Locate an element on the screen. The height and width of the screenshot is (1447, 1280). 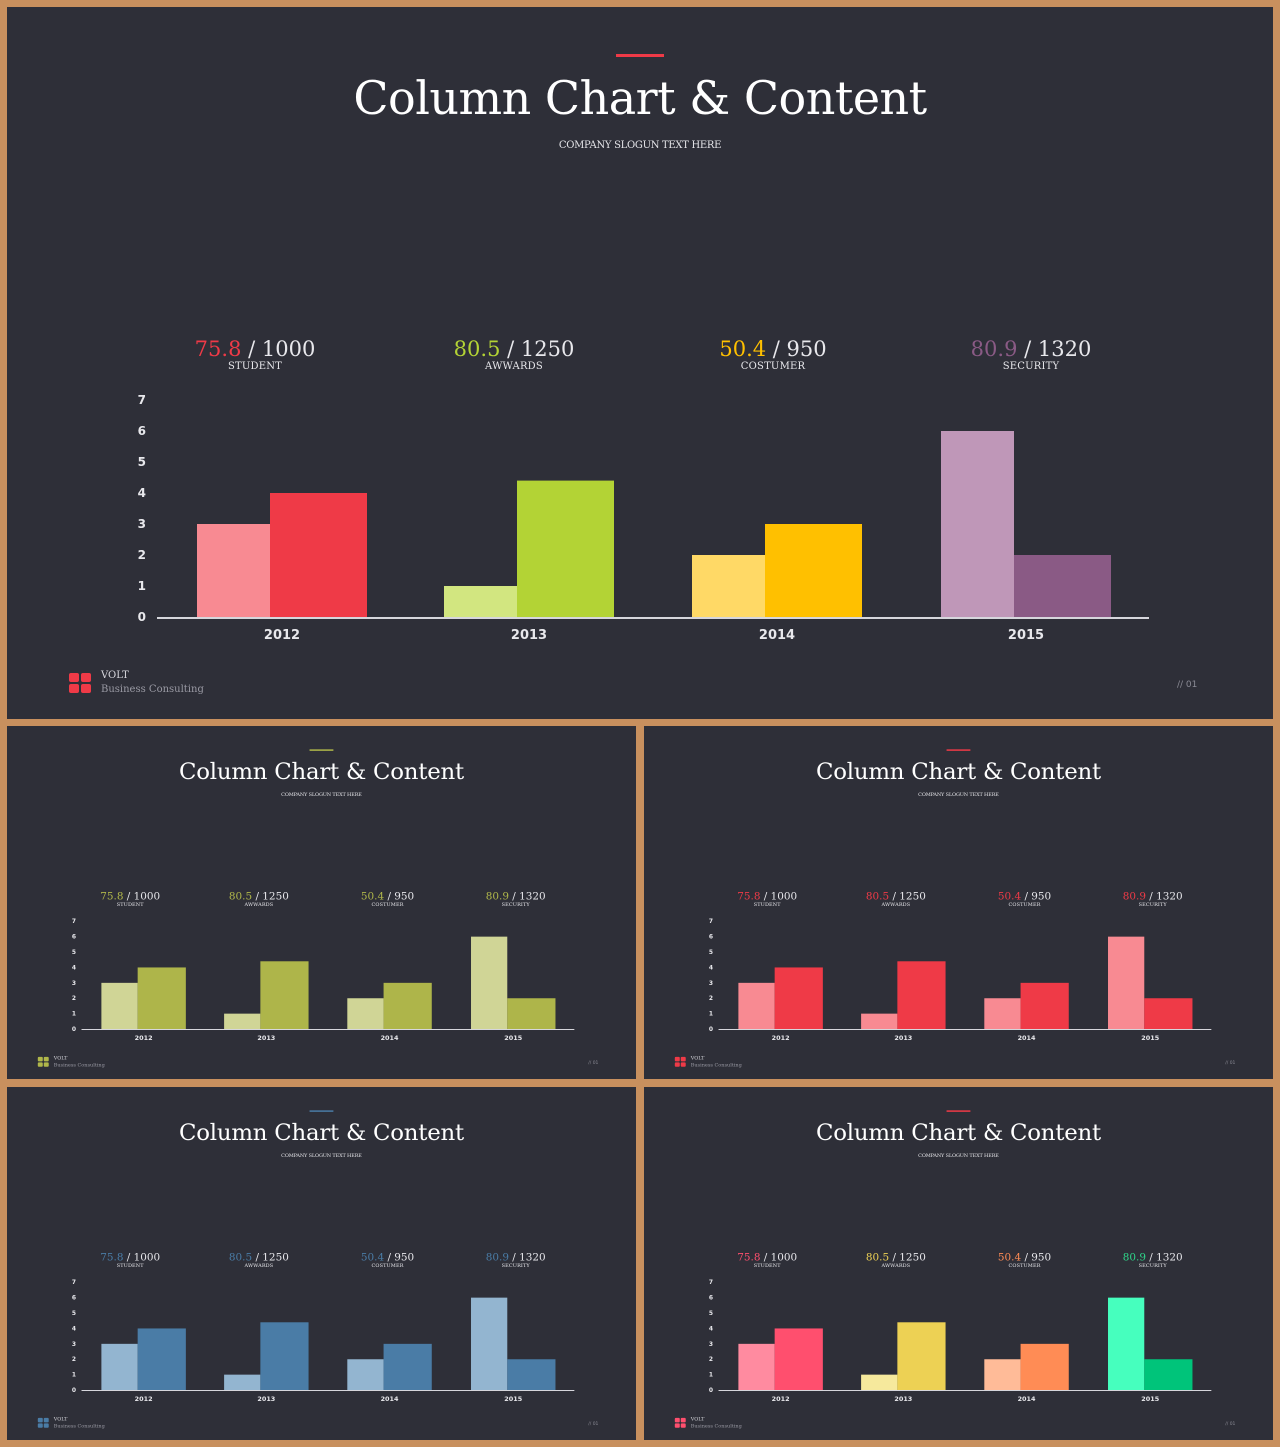
stat-security: 80.9 / 1320 SECURITY is located at coordinates (1152, 898).